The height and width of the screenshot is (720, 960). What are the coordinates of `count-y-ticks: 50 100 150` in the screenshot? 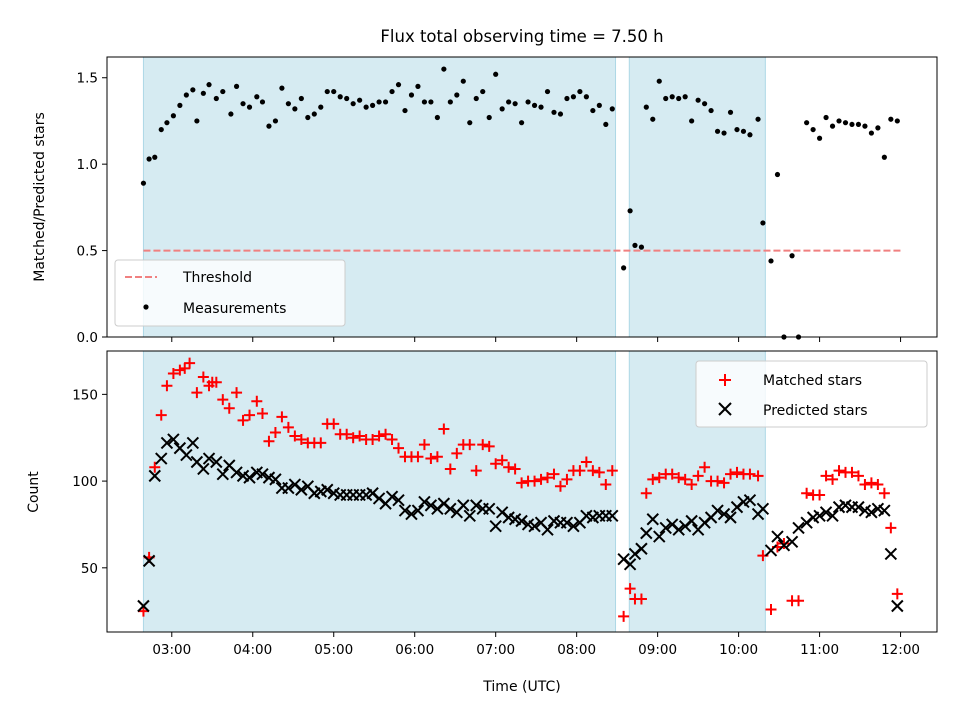 It's located at (89, 482).